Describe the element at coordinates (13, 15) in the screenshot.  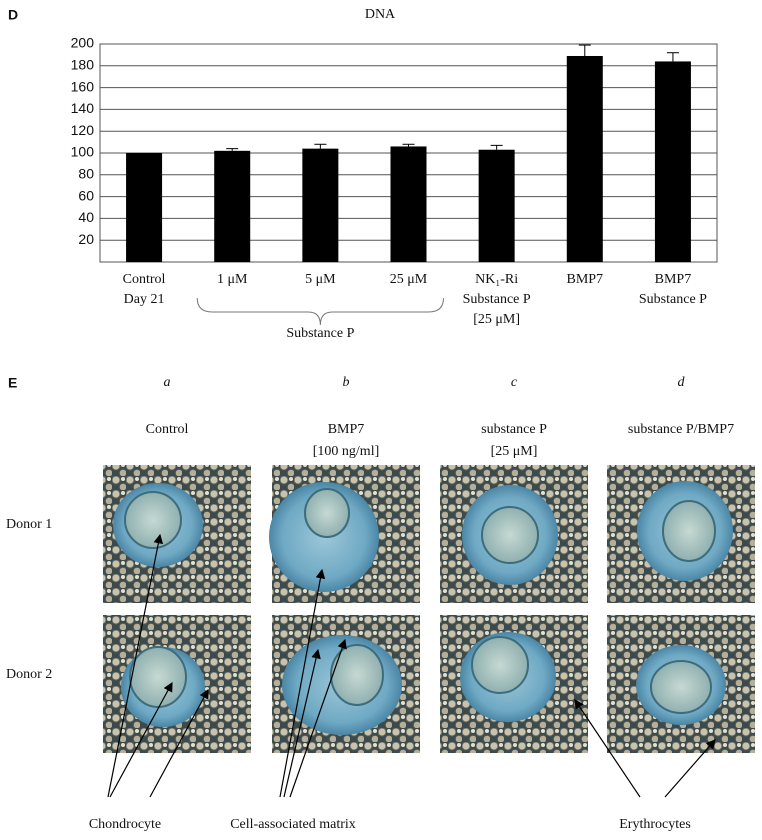
I see `panel-label: D` at that location.